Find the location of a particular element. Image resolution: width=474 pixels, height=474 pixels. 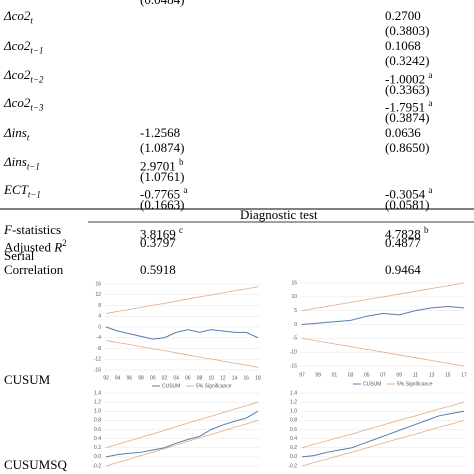

x-tick-label: 00 is located at coordinates (153, 378).